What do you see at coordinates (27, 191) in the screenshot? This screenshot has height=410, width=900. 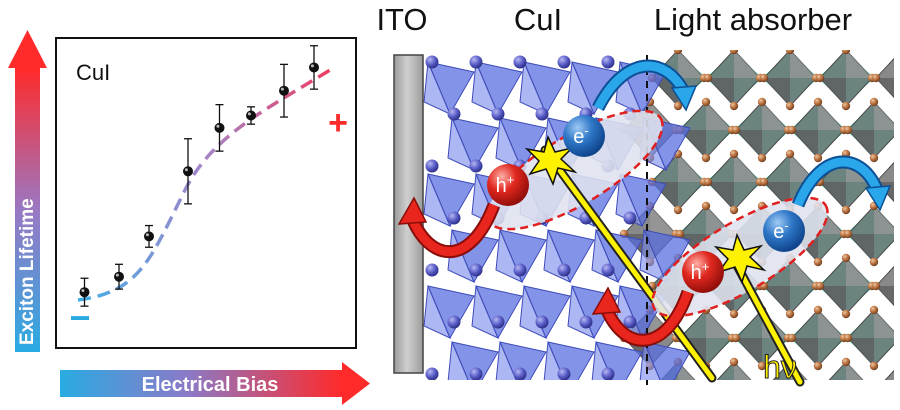 I see `exciton-lifetime-axis-arrow: Exciton Lifetime` at bounding box center [27, 191].